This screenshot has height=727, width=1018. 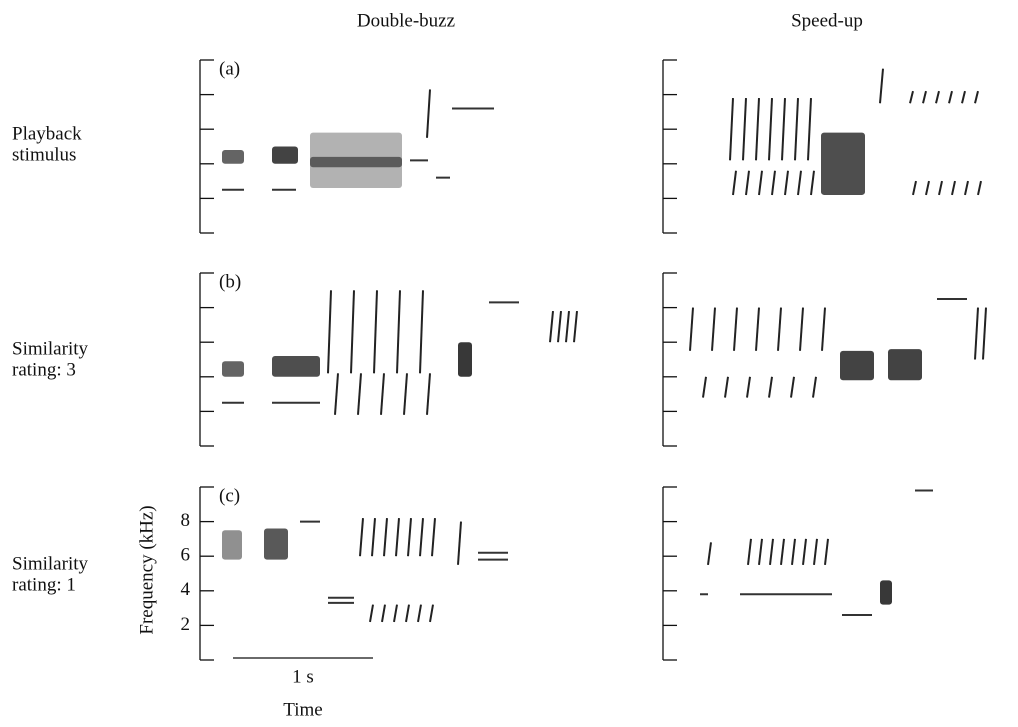 What do you see at coordinates (827, 20) in the screenshot?
I see `column-title: Speed-up` at bounding box center [827, 20].